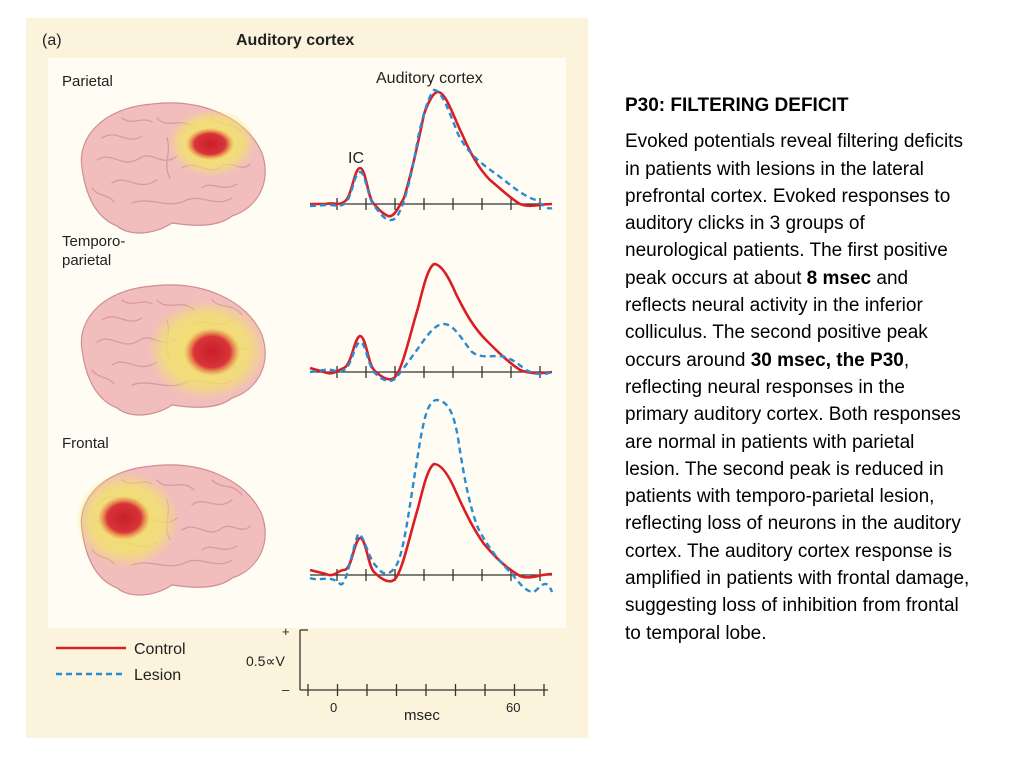 This screenshot has width=1024, height=768. I want to click on emphasis-text: 8 msec, so click(839, 278).